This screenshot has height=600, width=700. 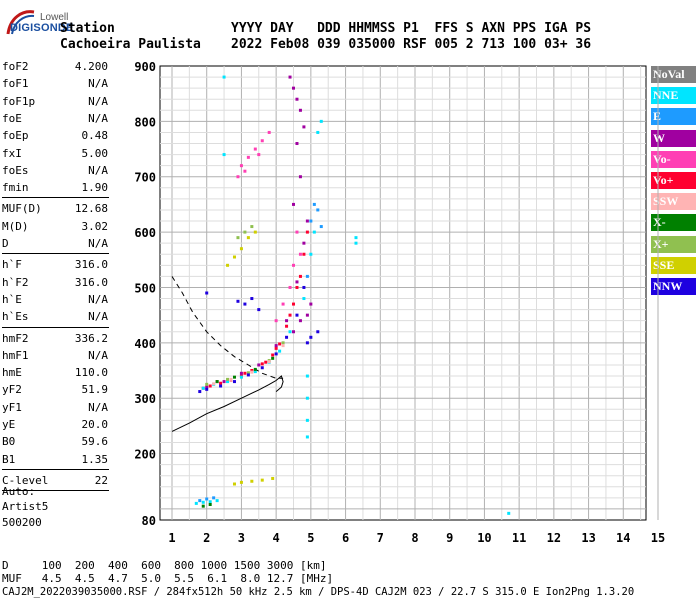 What do you see at coordinates (95, 442) in the screenshot?
I see `param-value: 59.6` at bounding box center [95, 442].